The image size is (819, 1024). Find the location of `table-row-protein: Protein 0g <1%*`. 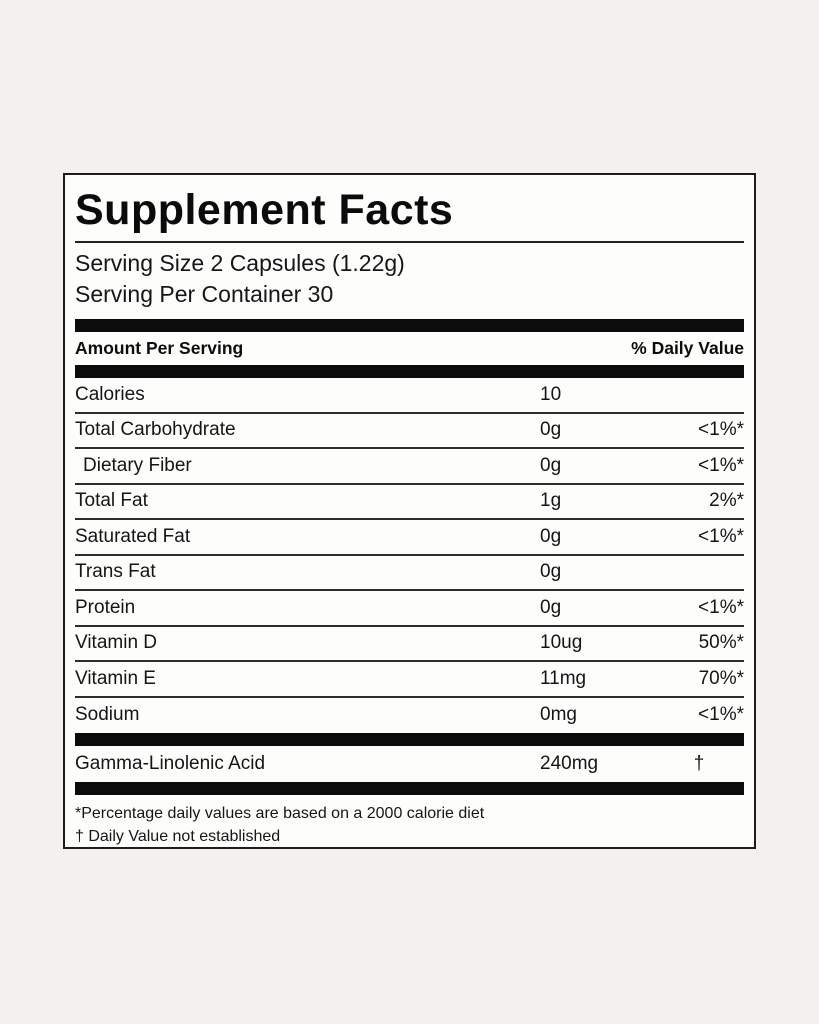

table-row-protein: Protein 0g <1%* is located at coordinates (409, 609).